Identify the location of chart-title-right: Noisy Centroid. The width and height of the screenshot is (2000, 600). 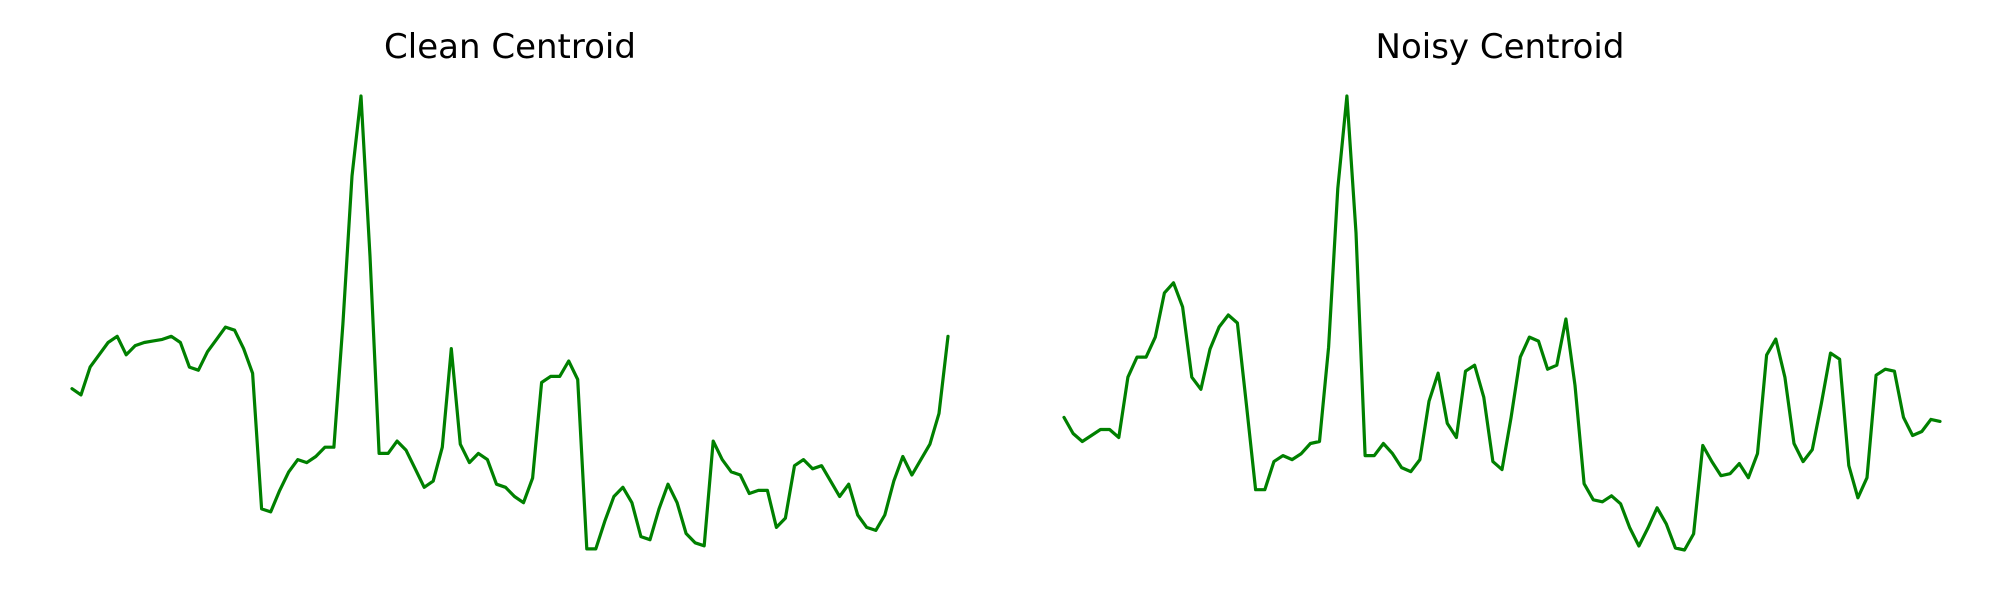
(1500, 47).